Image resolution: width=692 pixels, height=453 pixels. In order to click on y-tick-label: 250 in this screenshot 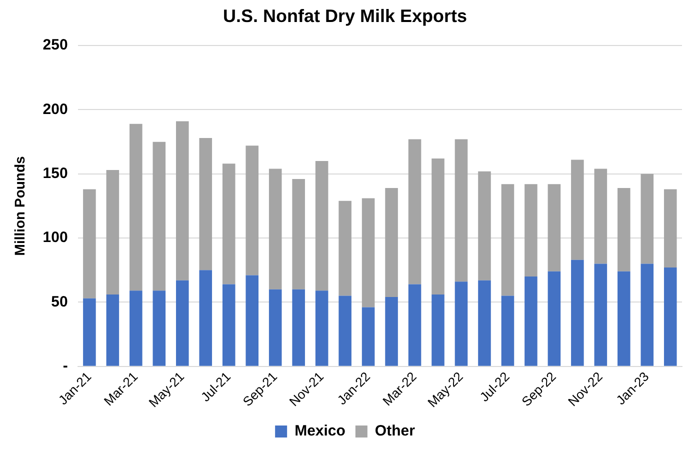, I will do `click(55, 45)`.